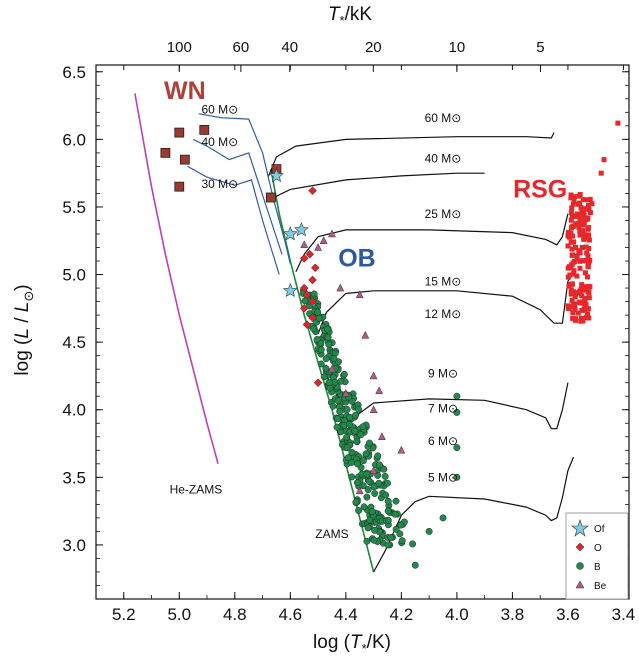 This screenshot has height=656, width=639. What do you see at coordinates (74, 139) in the screenshot?
I see `y-tick-label: 6.0` at bounding box center [74, 139].